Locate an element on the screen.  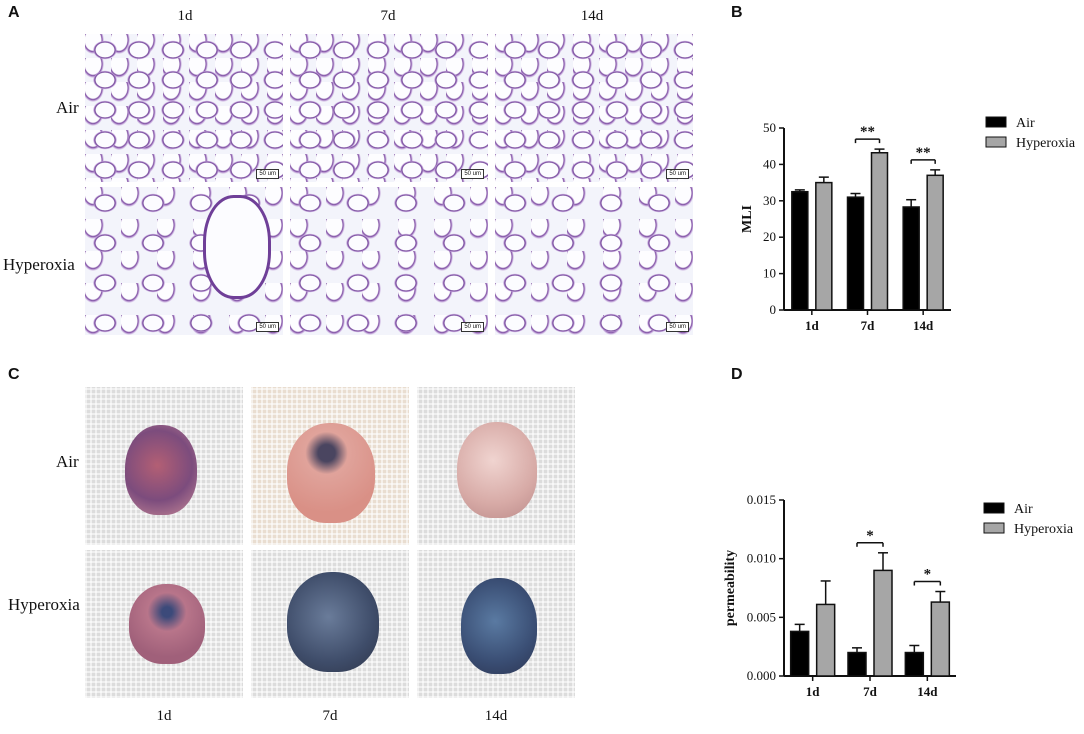
photo-row-label-hyperoxia: Hyperoxia is located at coordinates (44, 604).